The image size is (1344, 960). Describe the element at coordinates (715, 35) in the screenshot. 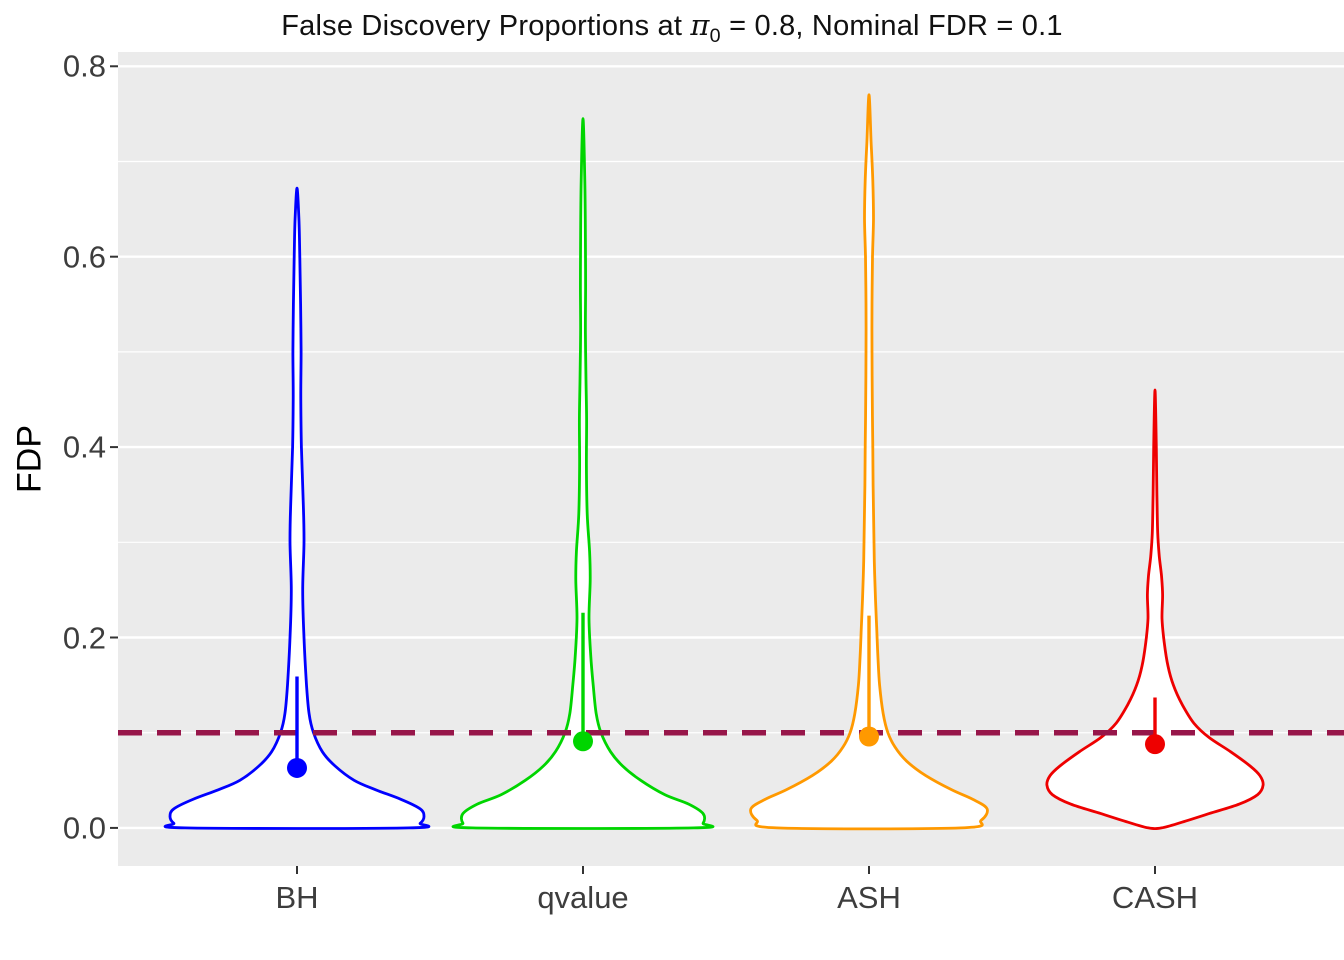

I see `pi-subscript: 0` at that location.